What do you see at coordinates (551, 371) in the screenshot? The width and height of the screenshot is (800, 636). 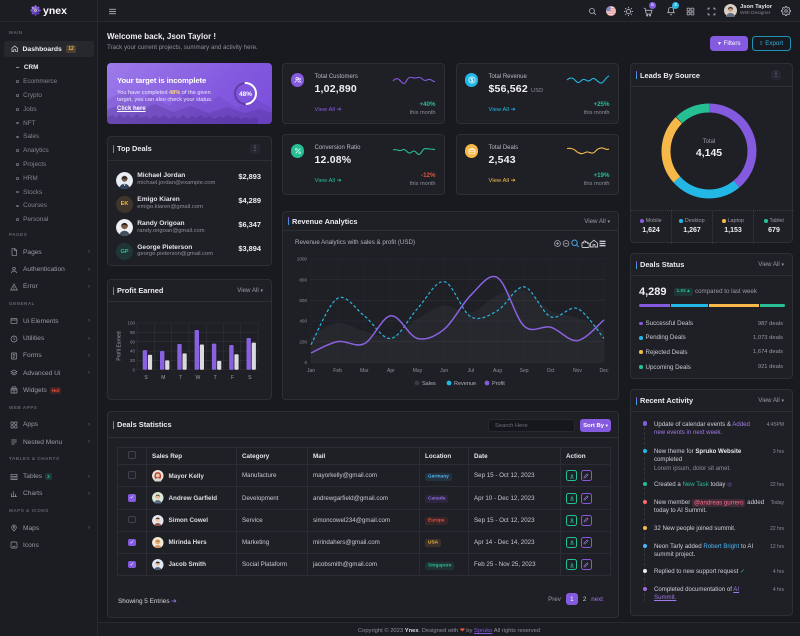 I see `svg-text: Oct` at bounding box center [551, 371].